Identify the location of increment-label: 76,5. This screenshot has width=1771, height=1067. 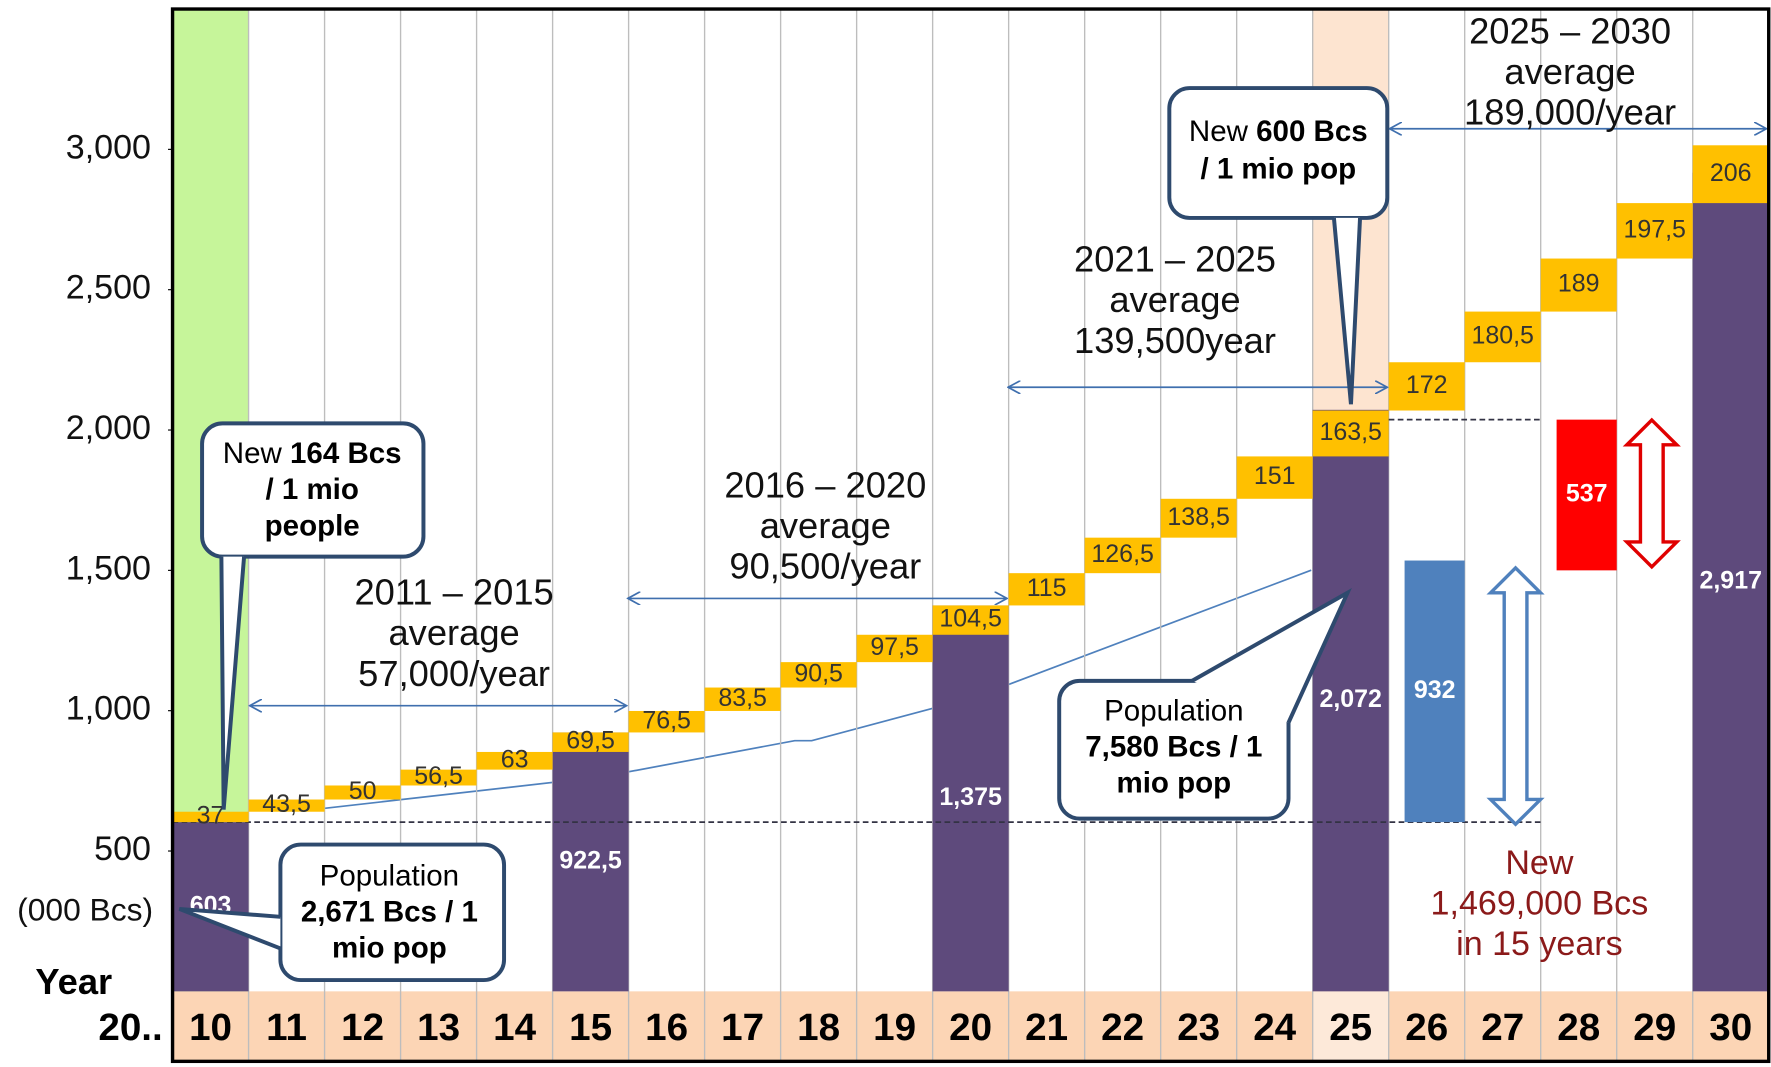
(666, 720).